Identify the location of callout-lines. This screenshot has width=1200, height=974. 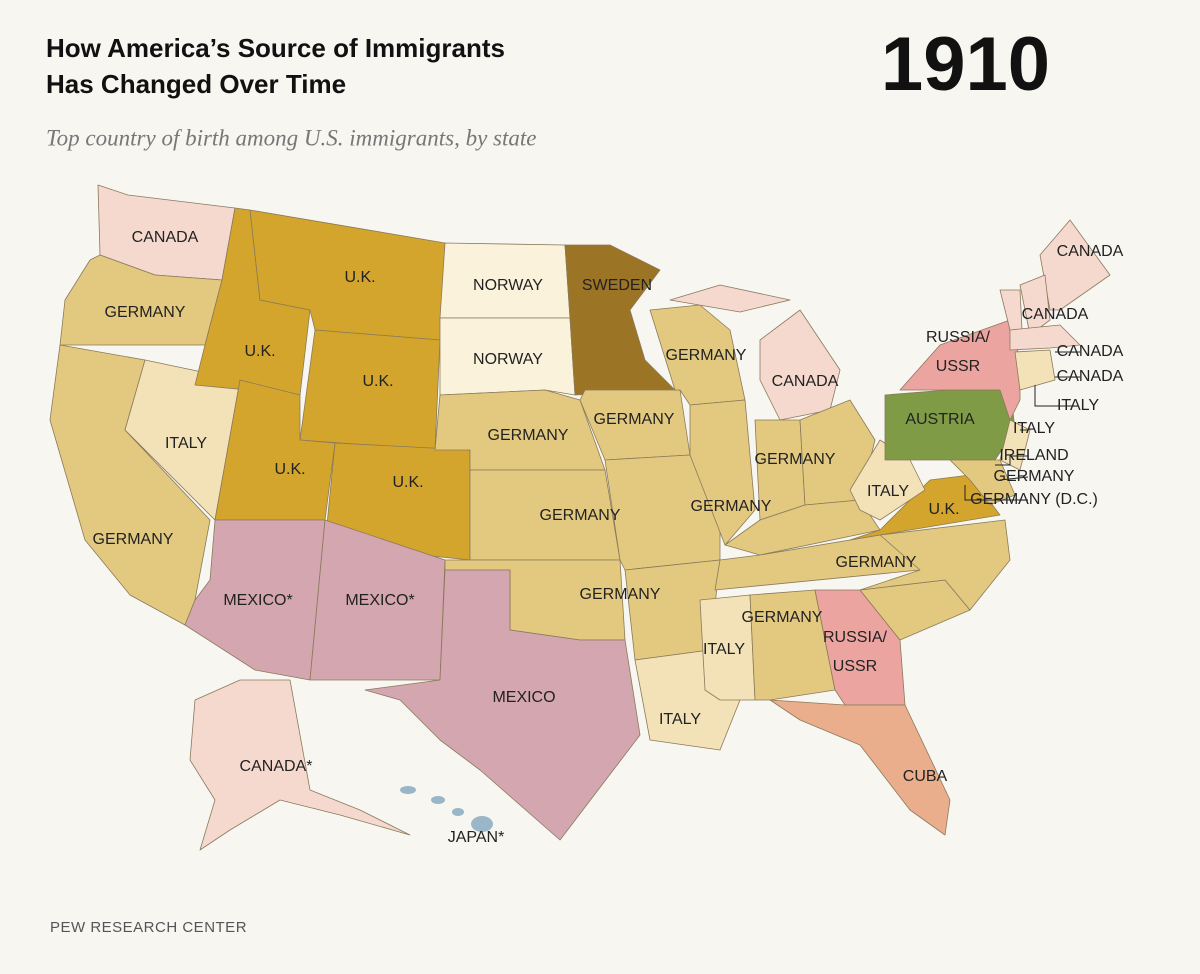
(1022, 426).